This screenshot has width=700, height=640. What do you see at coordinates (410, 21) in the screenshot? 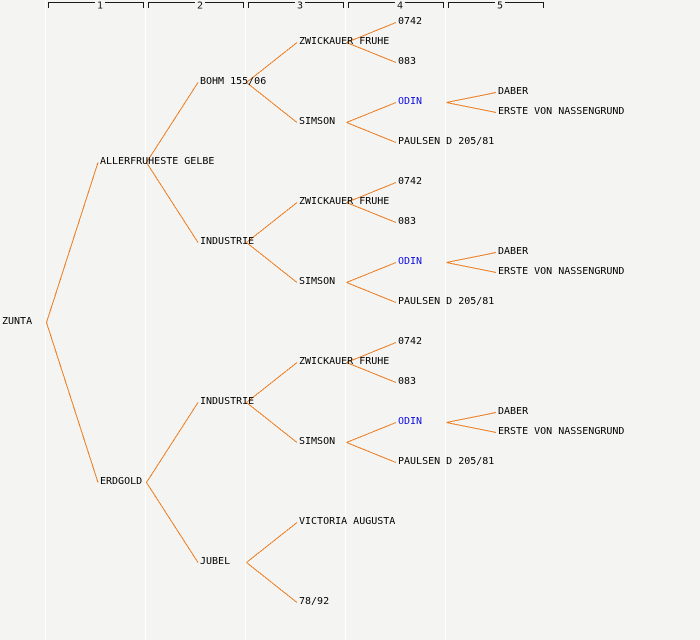
I see `tree-node-n0742_1: 0742` at bounding box center [410, 21].